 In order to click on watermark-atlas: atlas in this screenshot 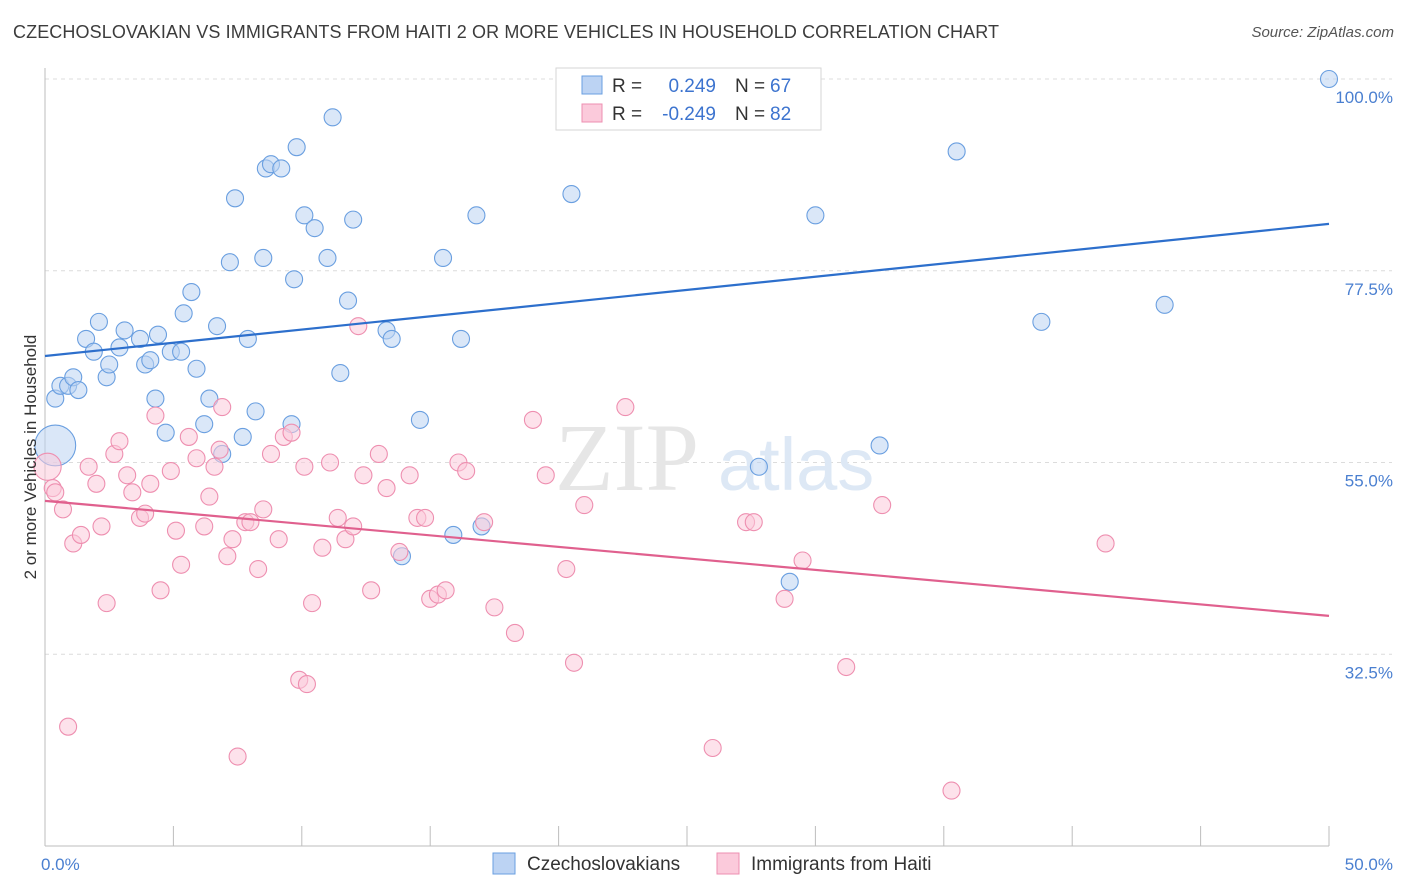, I will do `click(796, 464)`.